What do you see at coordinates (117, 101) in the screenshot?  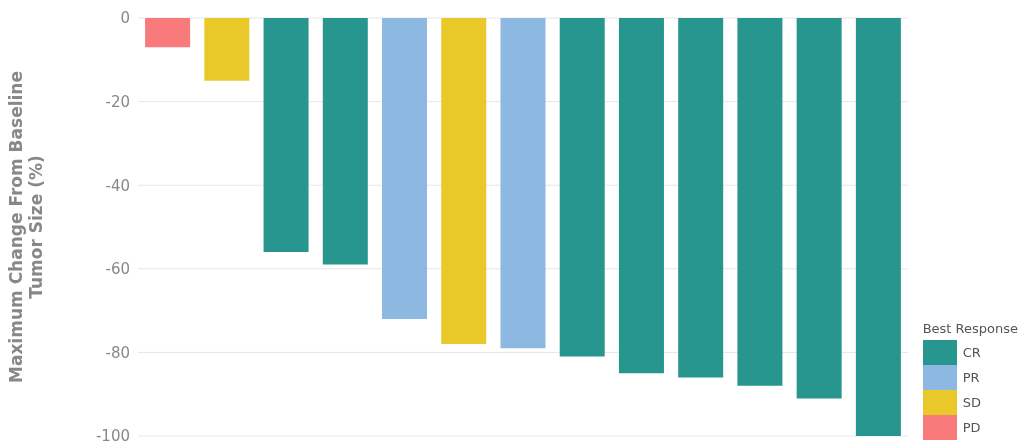 I see `y-tick-label: -20` at bounding box center [117, 101].